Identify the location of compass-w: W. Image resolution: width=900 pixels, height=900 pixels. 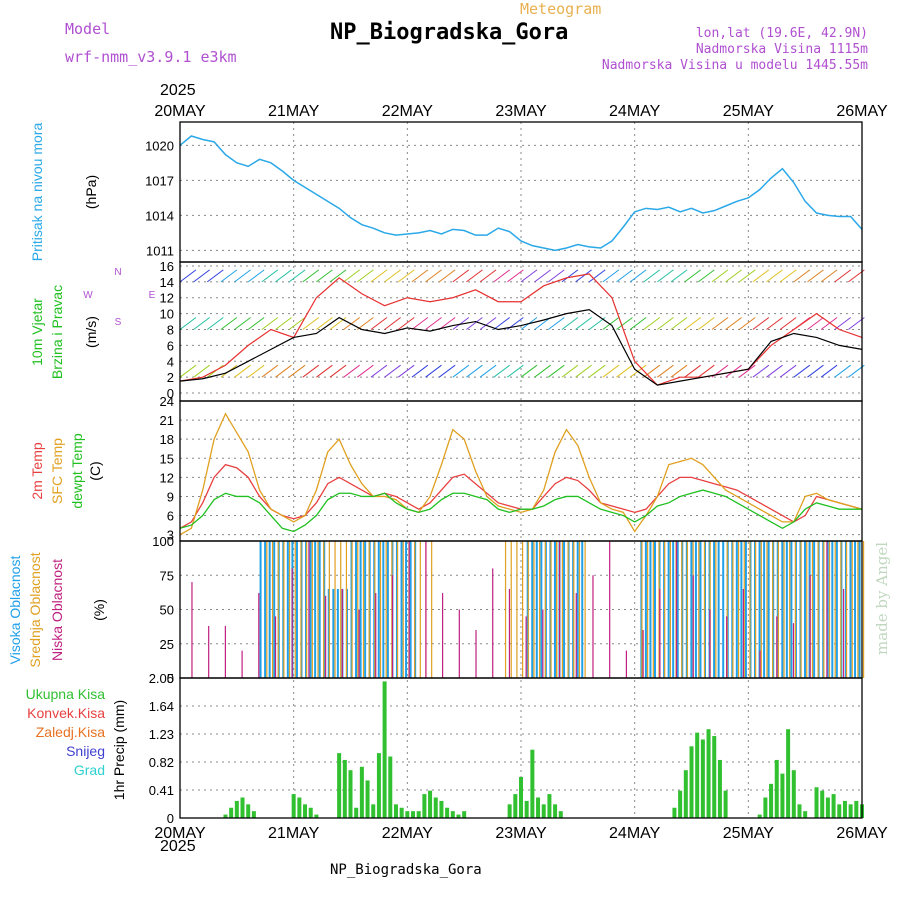
(88, 295).